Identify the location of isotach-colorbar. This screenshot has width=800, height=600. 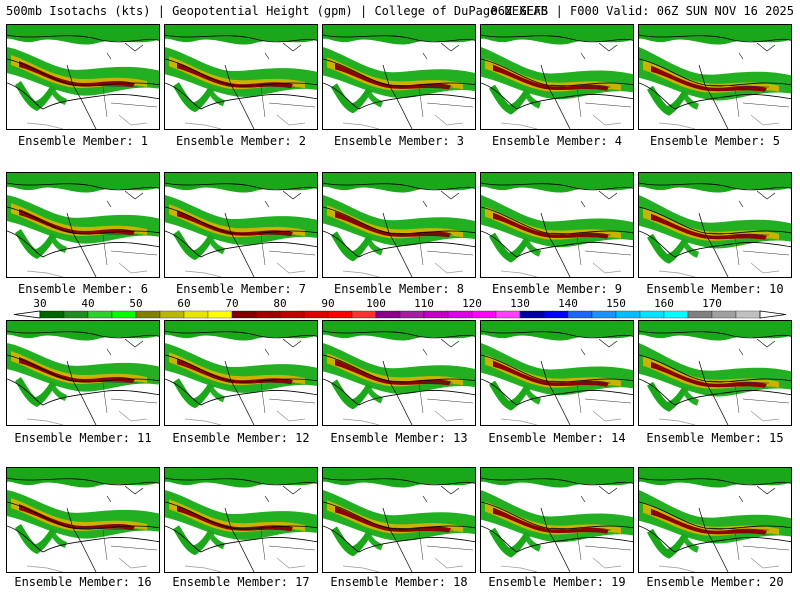
(400, 314).